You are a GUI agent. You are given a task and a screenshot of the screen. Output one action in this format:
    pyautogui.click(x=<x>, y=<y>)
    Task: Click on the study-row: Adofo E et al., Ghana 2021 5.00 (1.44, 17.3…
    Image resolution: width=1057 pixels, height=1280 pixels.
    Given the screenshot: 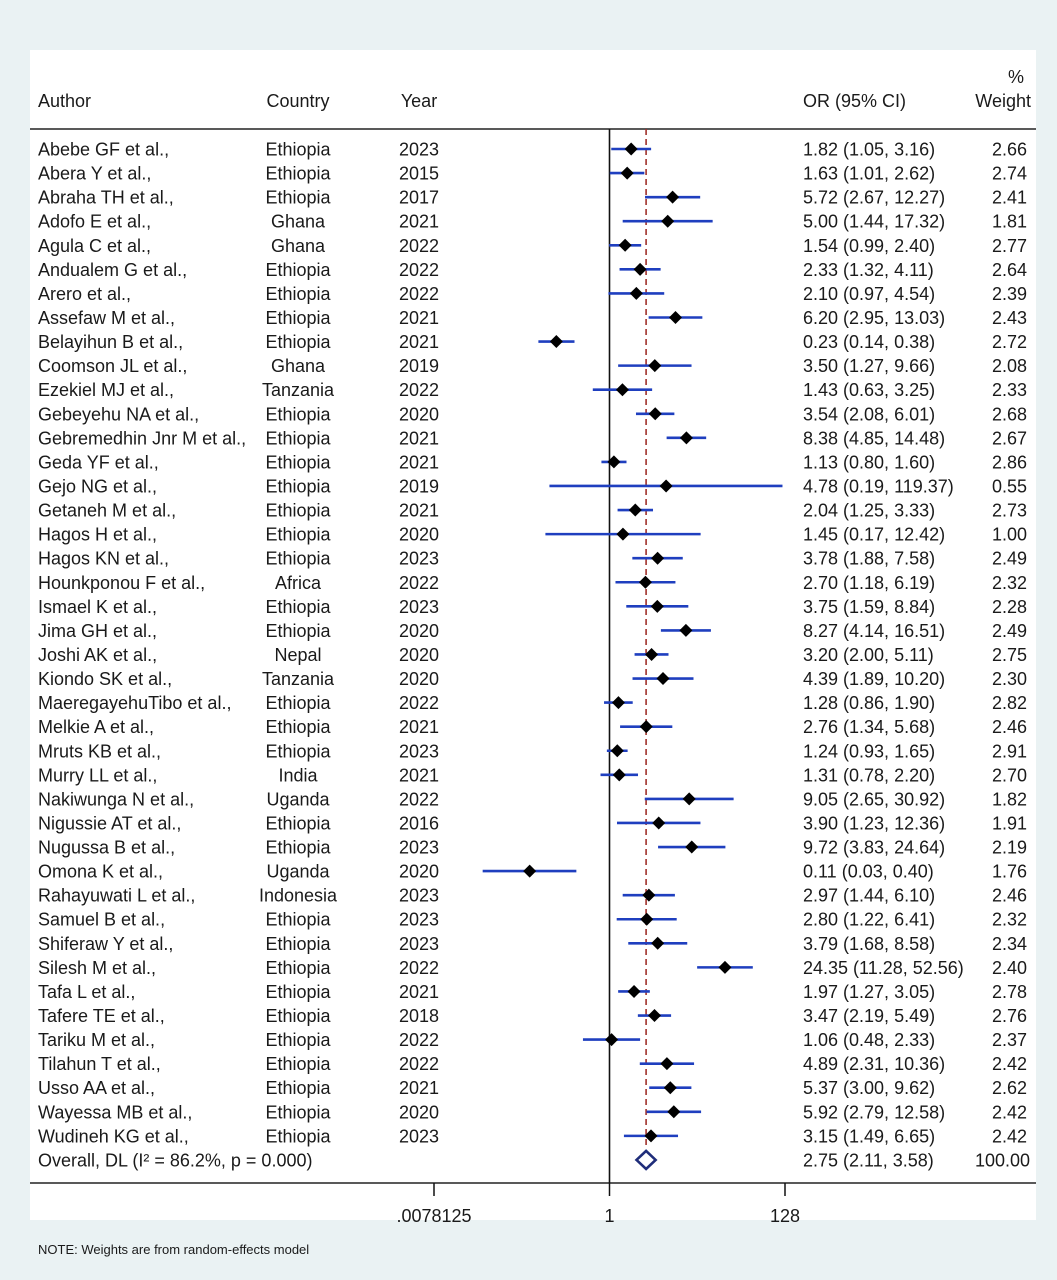 What is the action you would take?
    pyautogui.click(x=532, y=222)
    